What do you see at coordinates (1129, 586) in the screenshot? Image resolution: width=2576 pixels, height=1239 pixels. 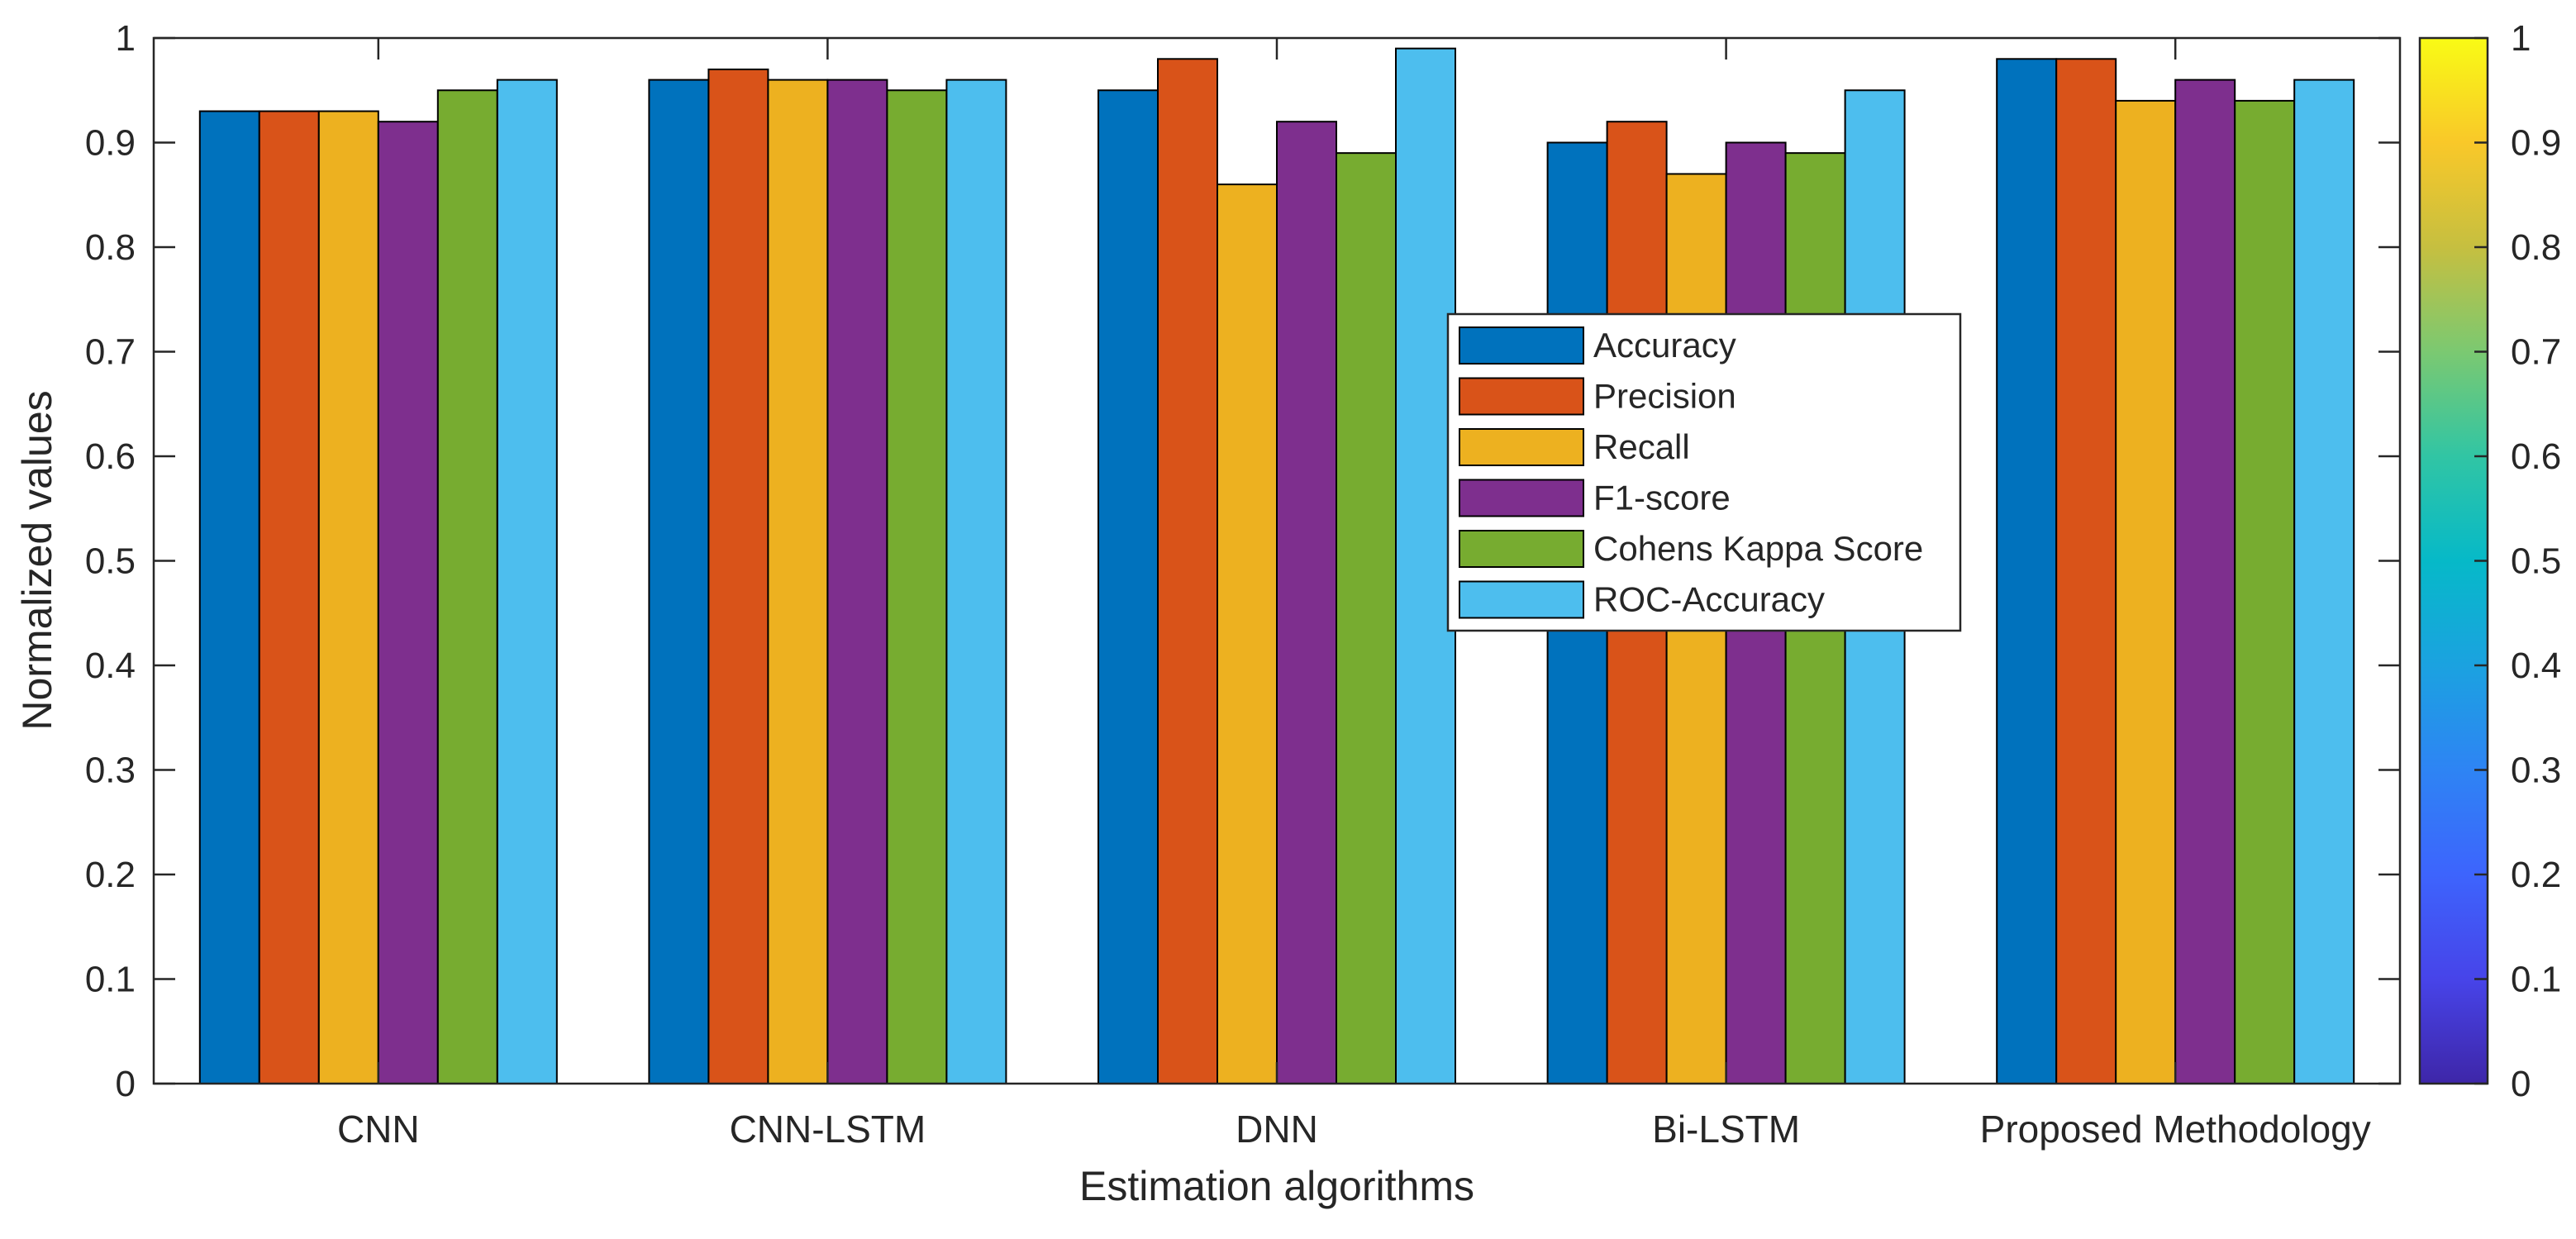 I see `bar-accuracy-dnn` at bounding box center [1129, 586].